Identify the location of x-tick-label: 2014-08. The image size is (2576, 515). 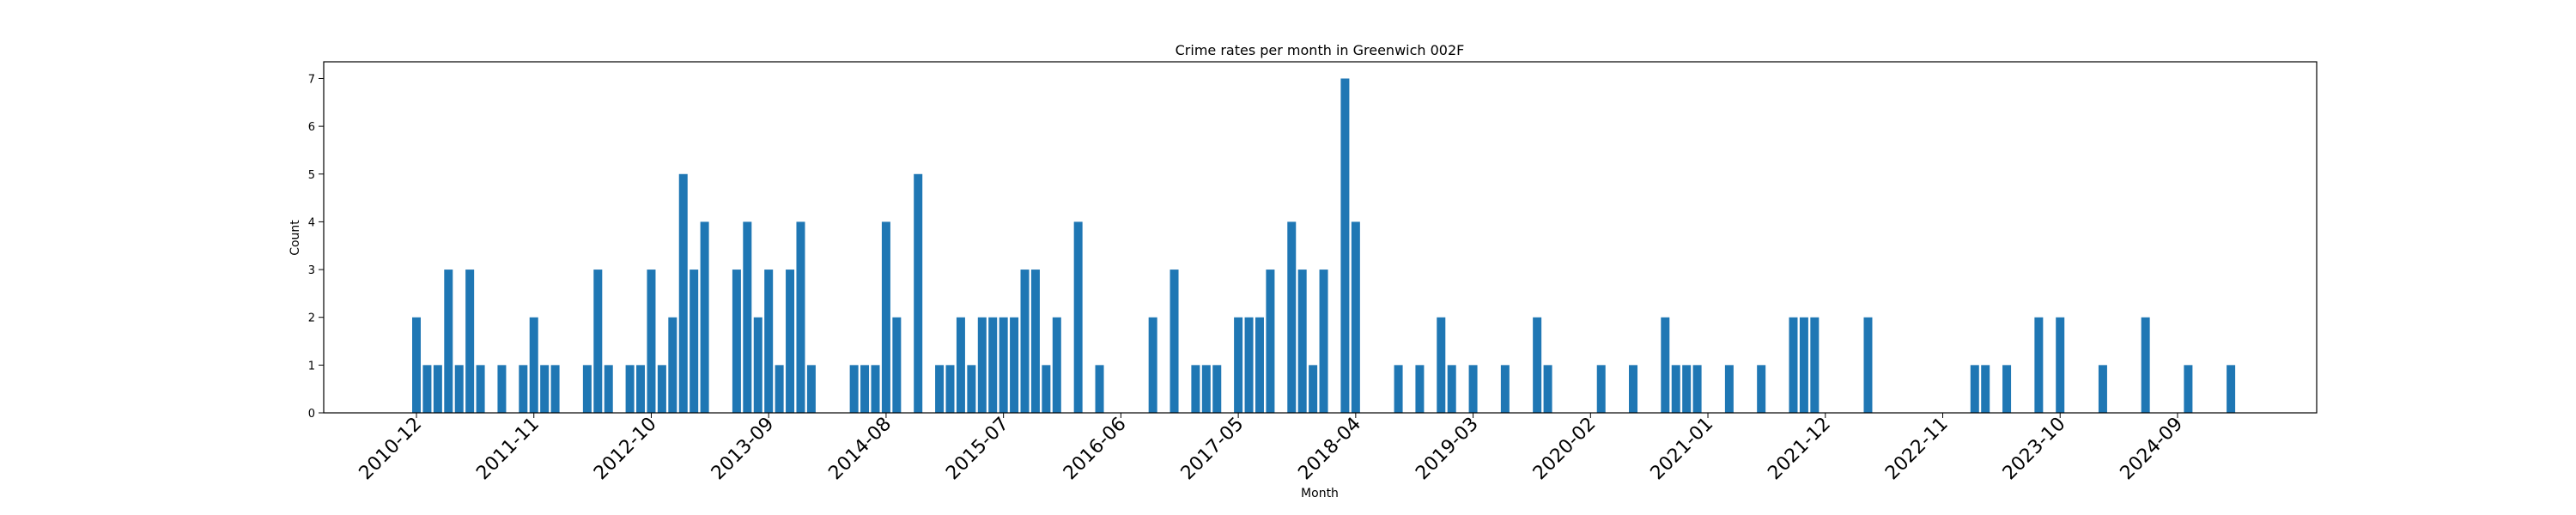
(860, 449).